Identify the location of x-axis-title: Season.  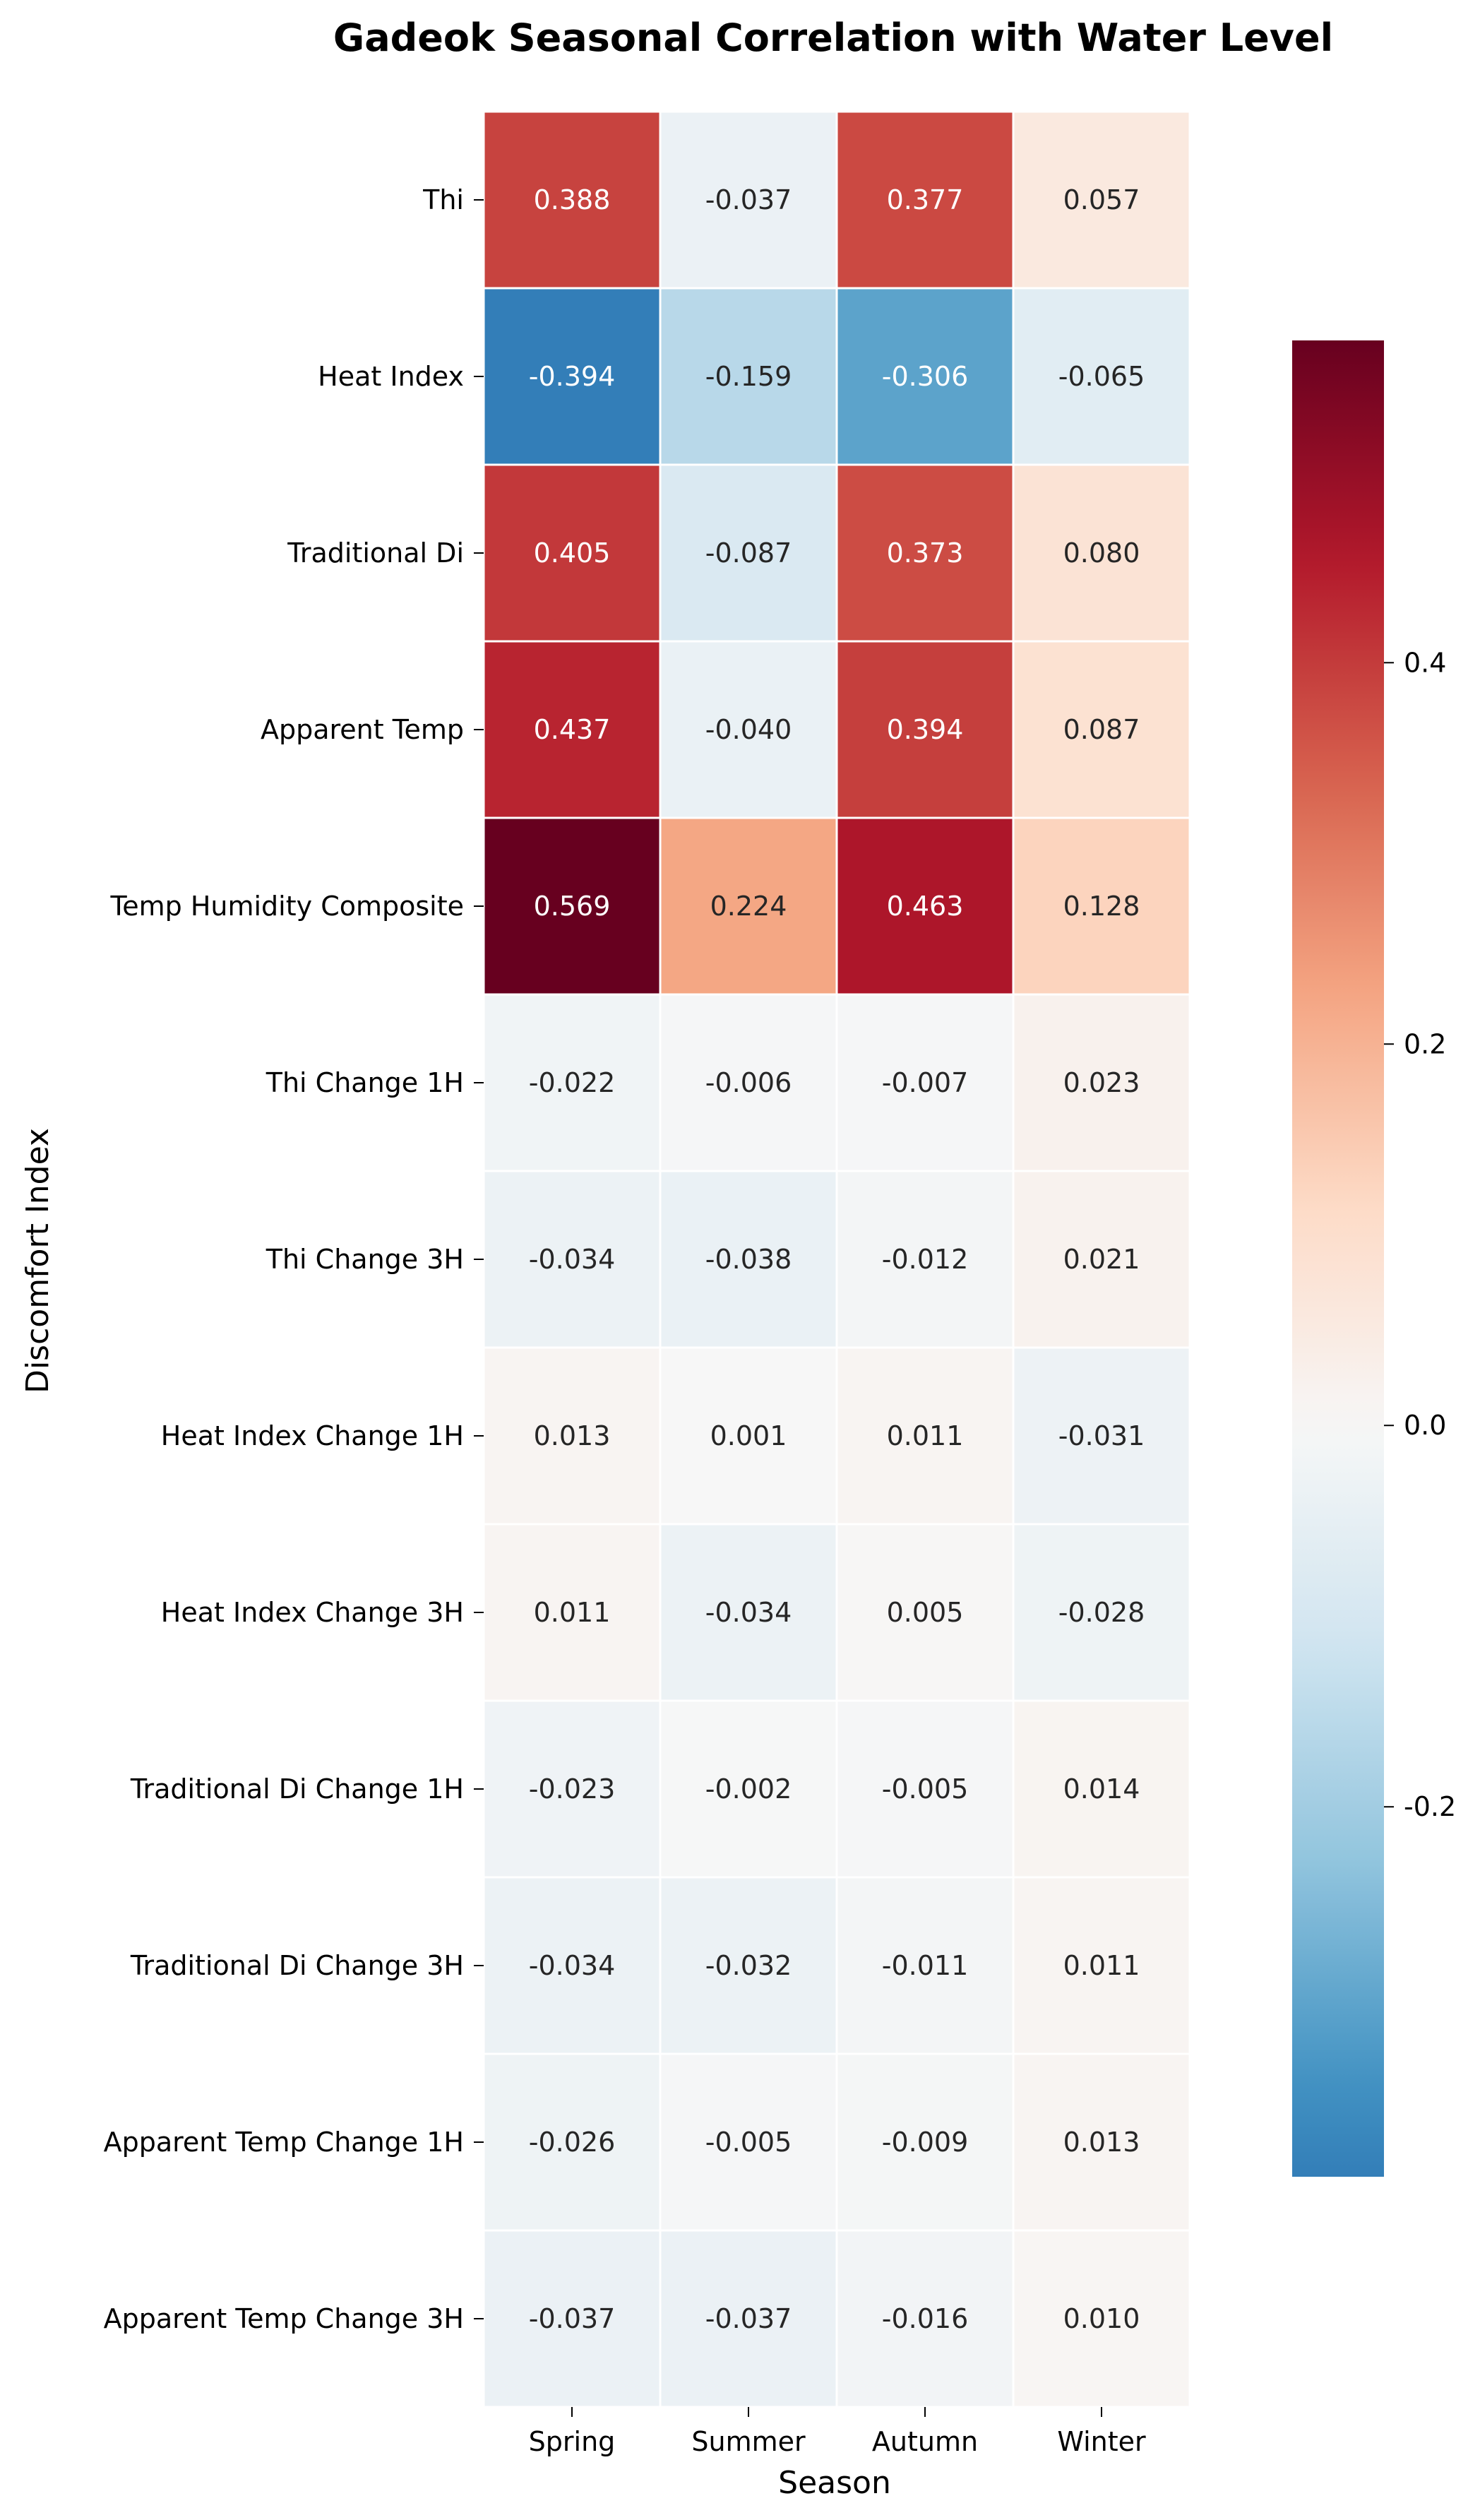
(834, 2483).